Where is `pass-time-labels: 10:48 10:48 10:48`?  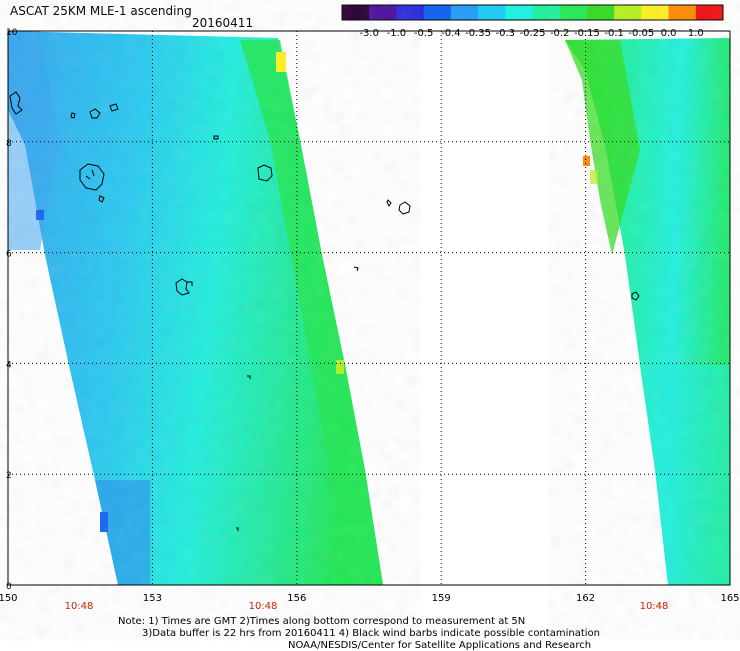
pass-time-labels: 10:48 10:48 10:48 is located at coordinates (367, 606).